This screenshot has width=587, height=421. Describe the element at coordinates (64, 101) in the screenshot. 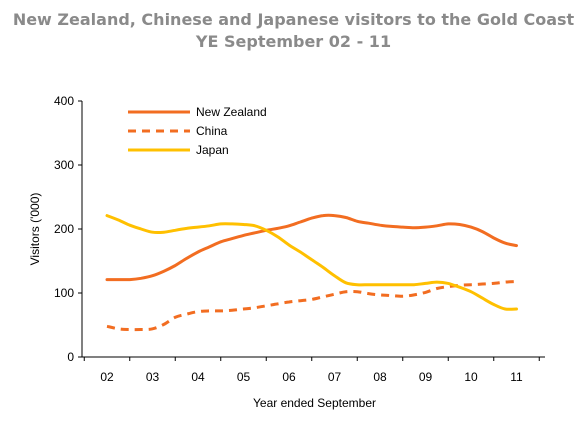

I see `y-tick-label: 400` at that location.